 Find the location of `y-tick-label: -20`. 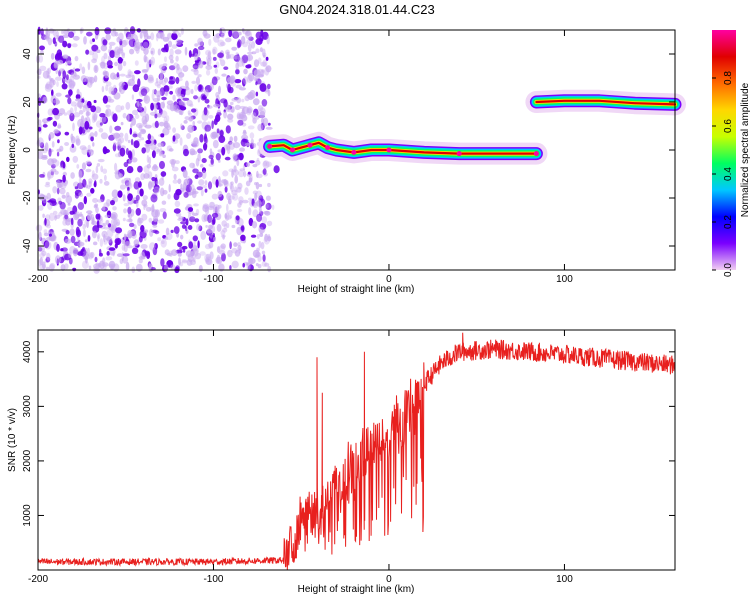

y-tick-label: -20 is located at coordinates (27, 197).